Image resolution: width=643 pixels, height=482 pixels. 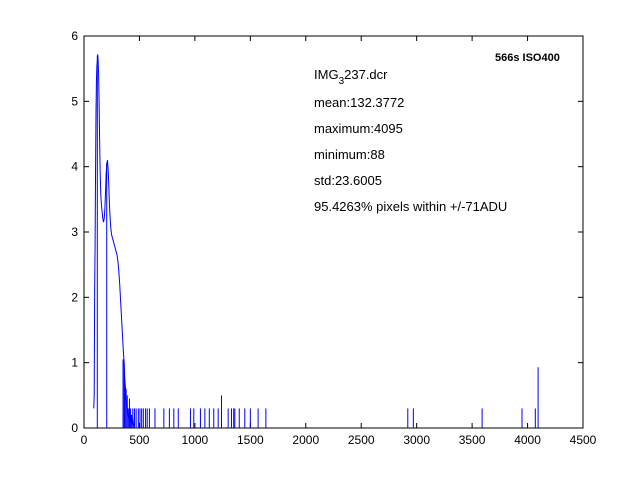 I want to click on x-tick-label: 4500, so click(x=583, y=440).